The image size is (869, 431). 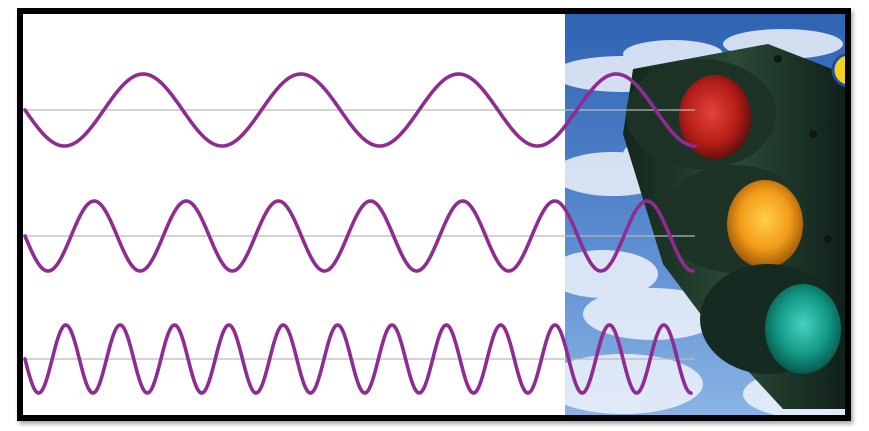 I want to click on yellow-light-wave, so click(x=359, y=236).